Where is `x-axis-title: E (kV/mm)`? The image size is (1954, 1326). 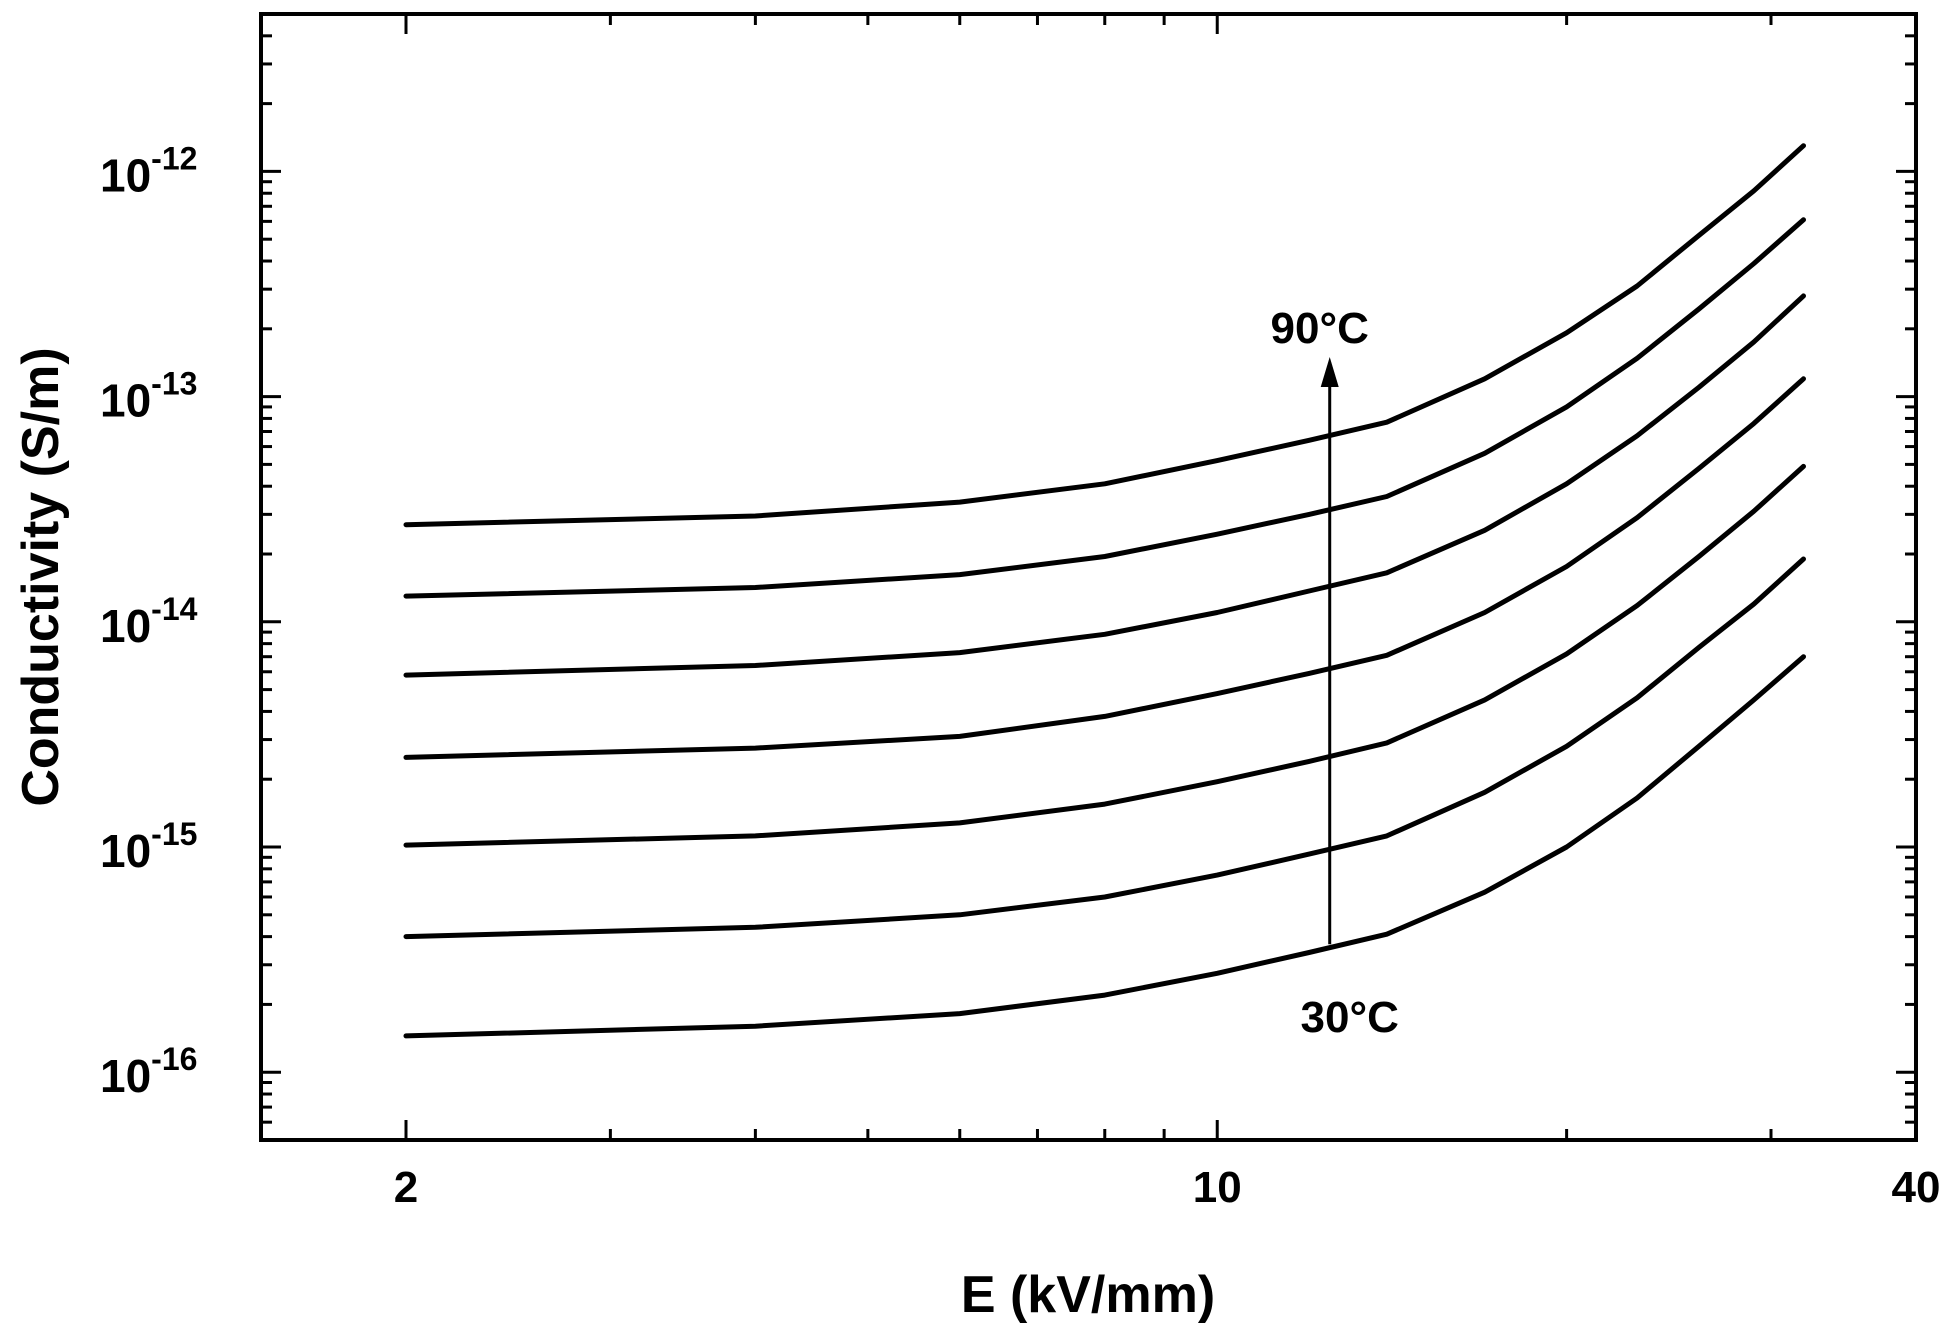
x-axis-title: E (kV/mm) is located at coordinates (1088, 1295).